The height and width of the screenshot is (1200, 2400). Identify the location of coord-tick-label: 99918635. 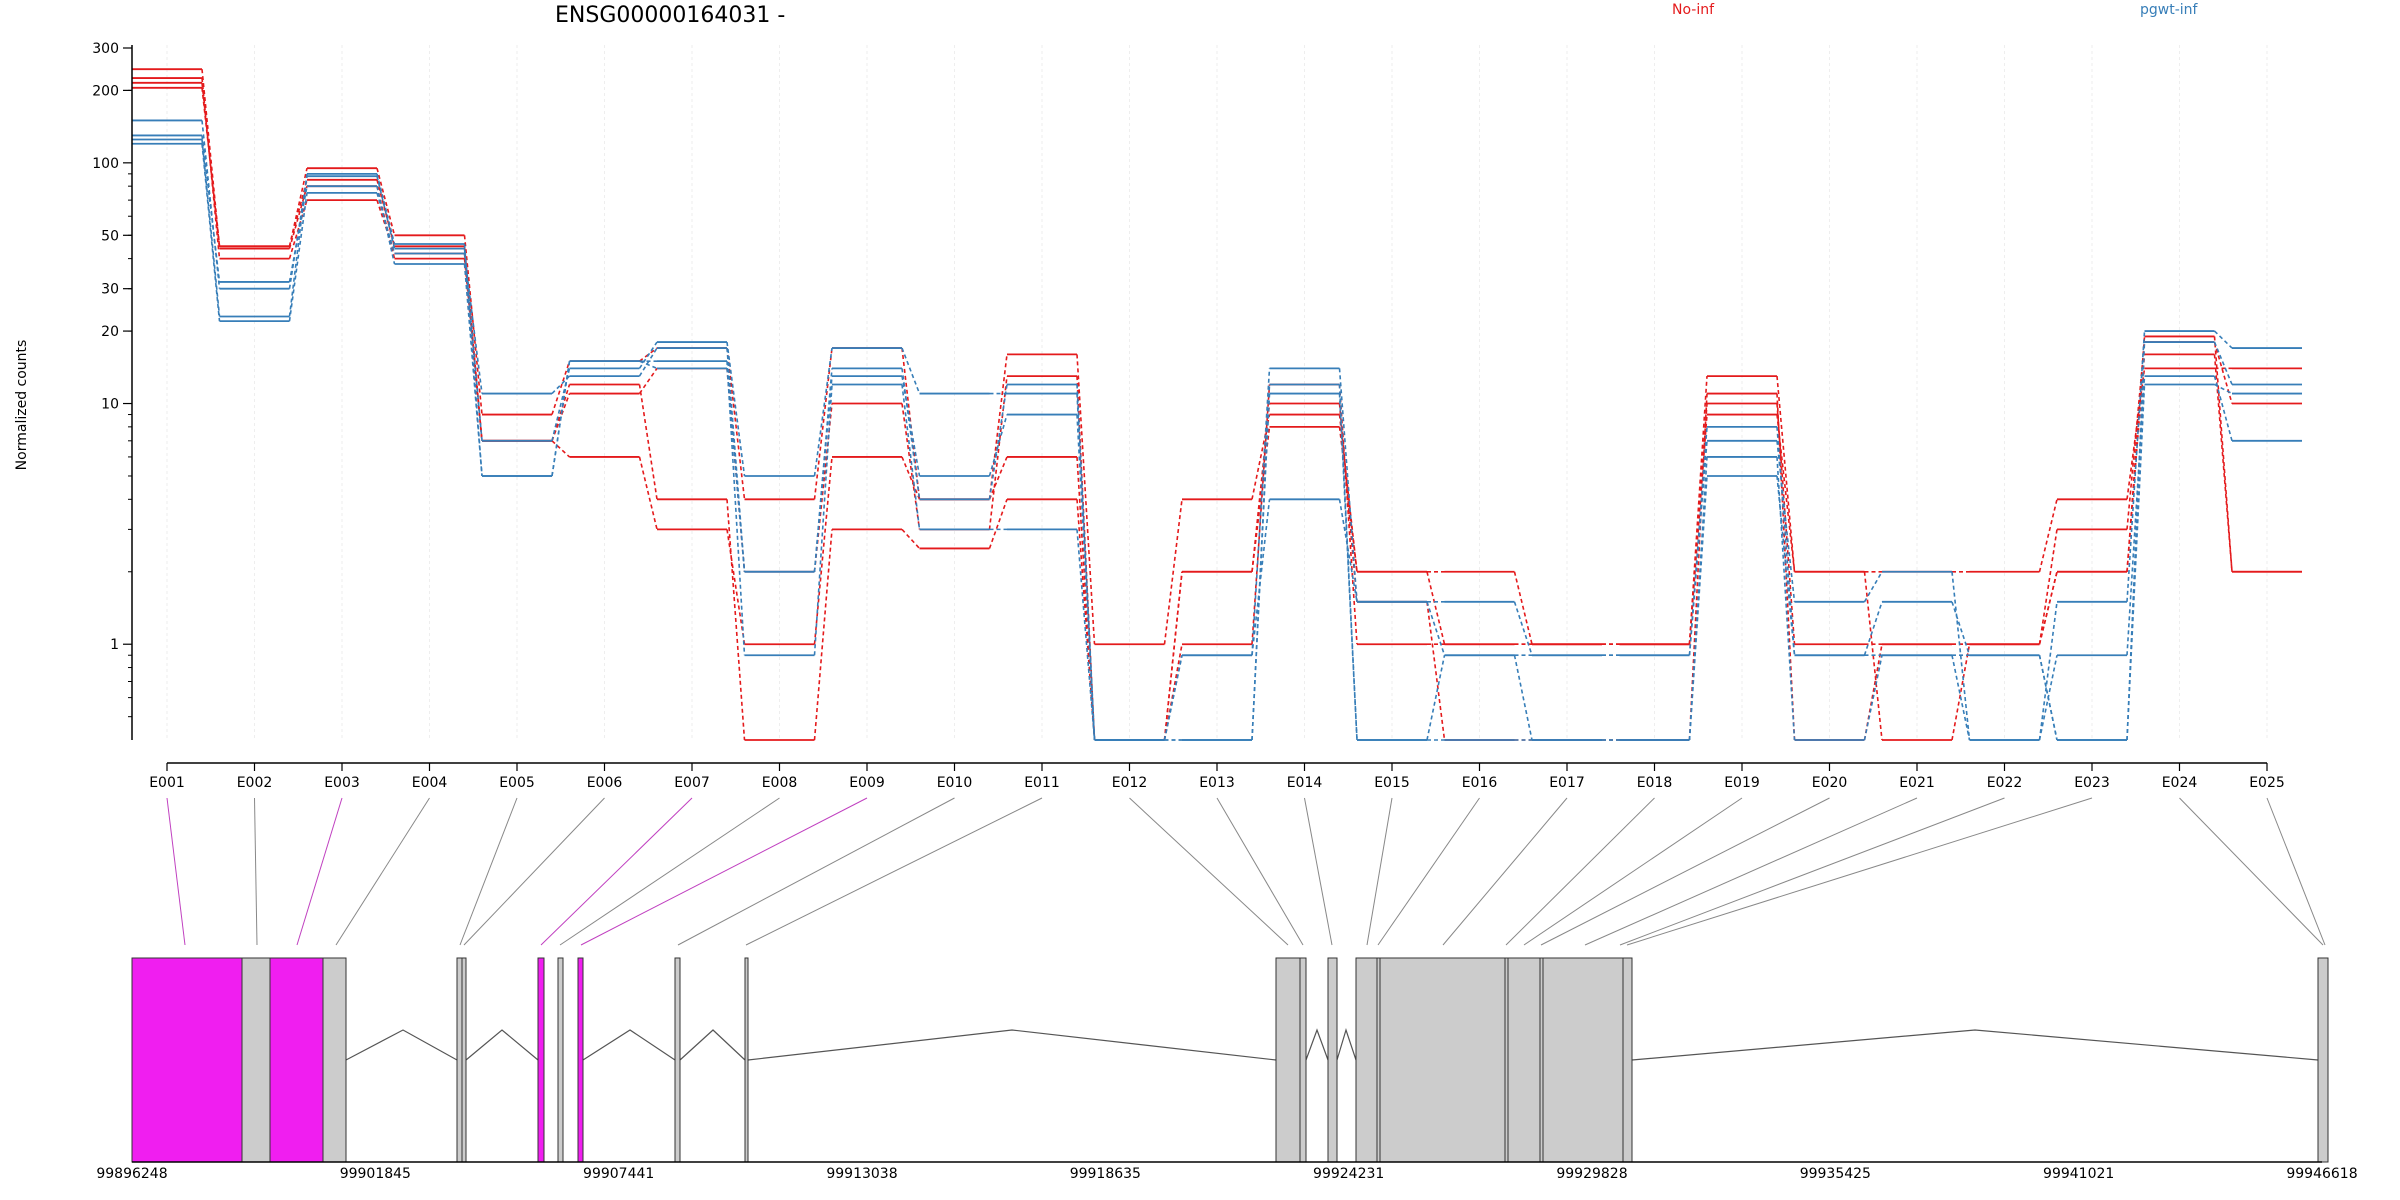
(1105, 1174).